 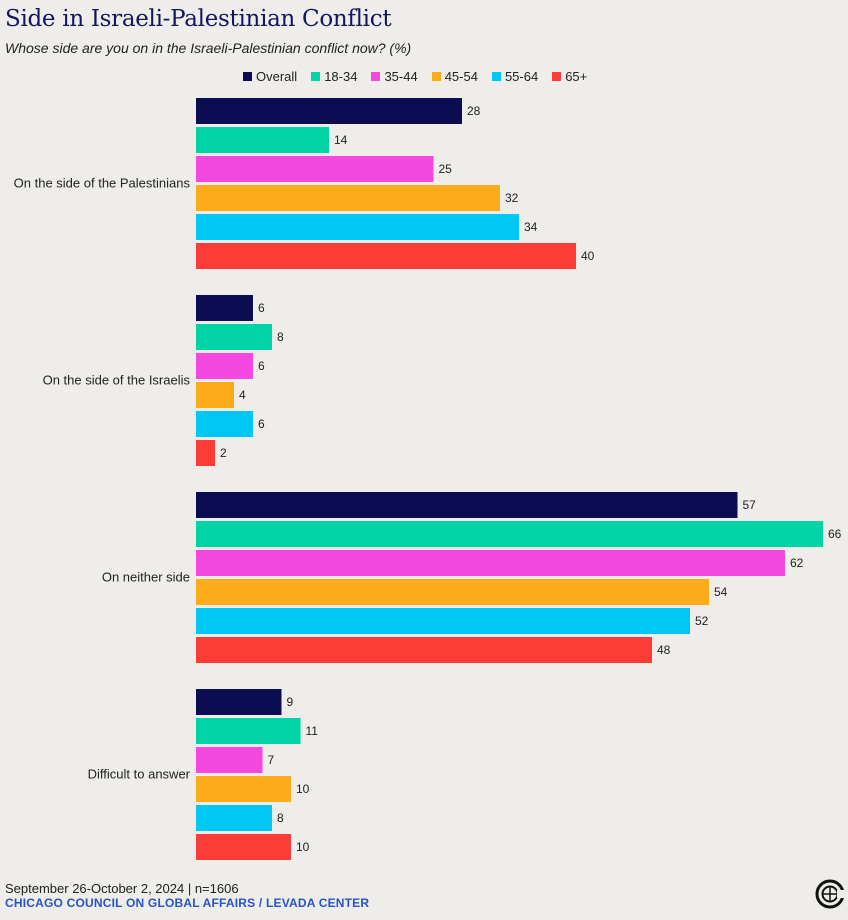 What do you see at coordinates (341, 76) in the screenshot?
I see `legend-label: 18-34` at bounding box center [341, 76].